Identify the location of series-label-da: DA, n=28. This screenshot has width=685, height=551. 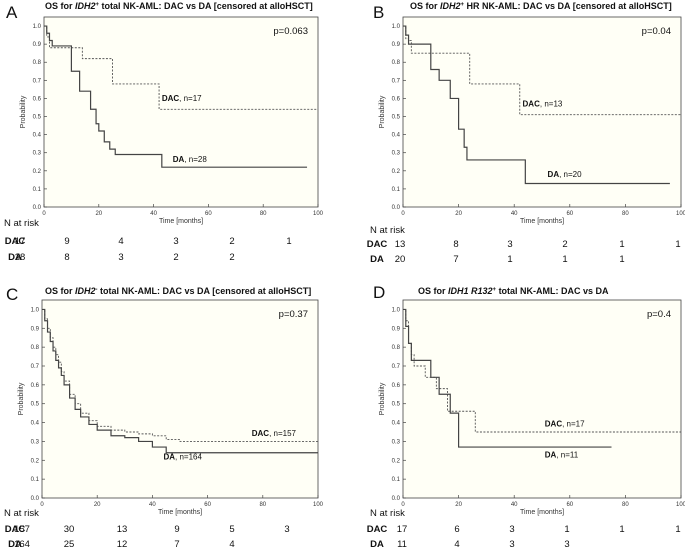
(190, 159).